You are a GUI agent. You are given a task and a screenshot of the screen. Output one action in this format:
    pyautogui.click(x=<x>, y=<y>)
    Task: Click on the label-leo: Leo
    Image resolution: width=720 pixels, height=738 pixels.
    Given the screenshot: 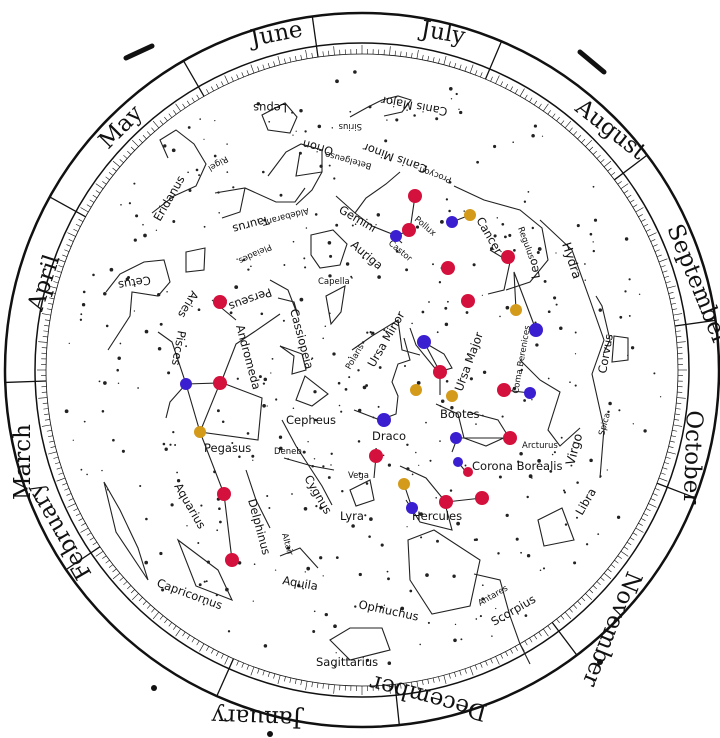 What is the action you would take?
    pyautogui.click(x=534, y=268)
    